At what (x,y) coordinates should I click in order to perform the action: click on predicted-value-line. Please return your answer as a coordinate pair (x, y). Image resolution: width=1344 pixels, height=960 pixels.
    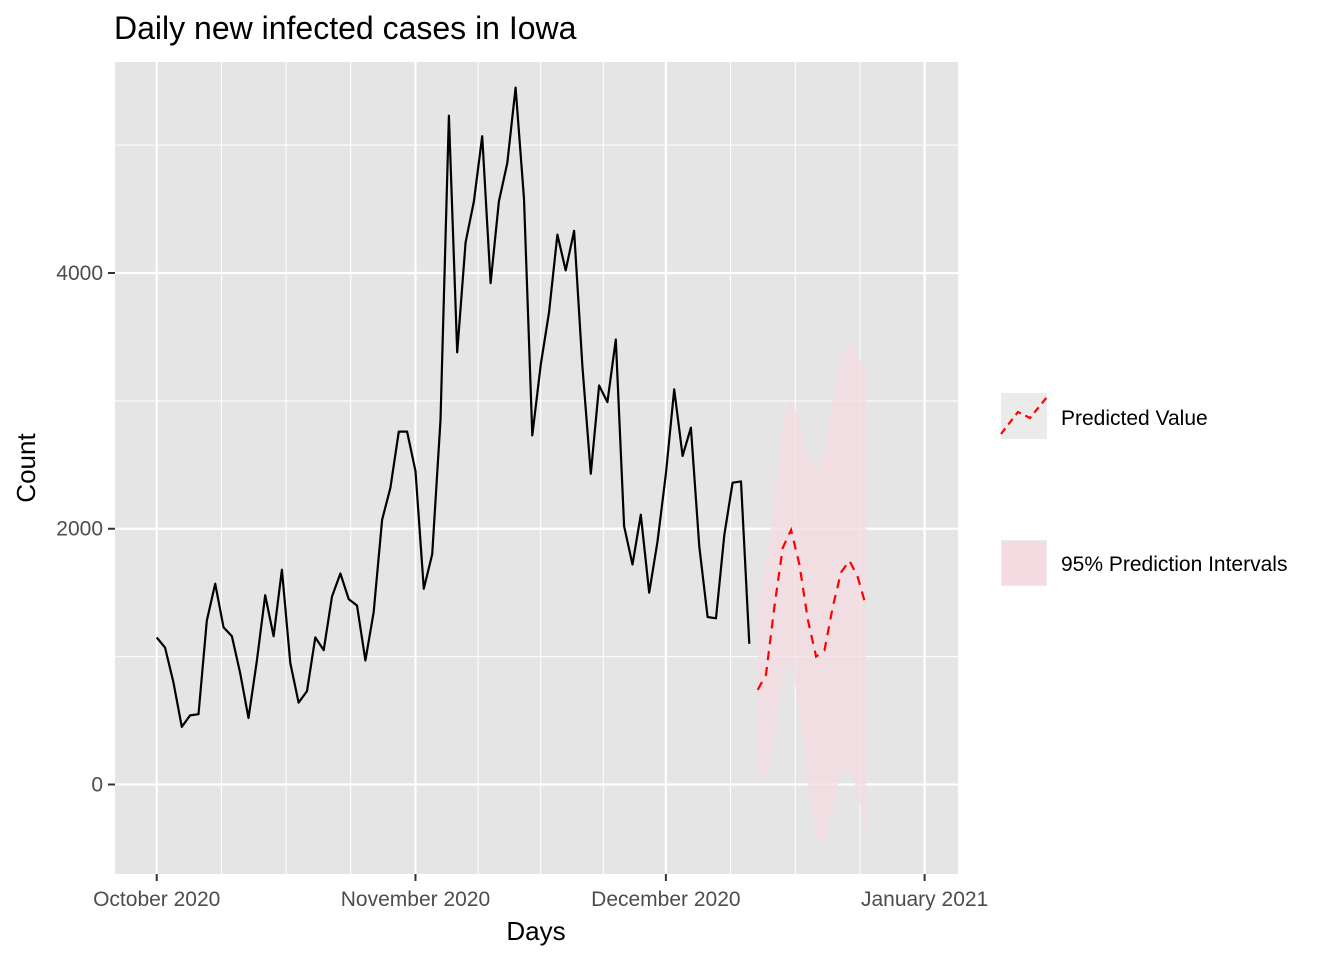
    Looking at the image, I should click on (812, 608).